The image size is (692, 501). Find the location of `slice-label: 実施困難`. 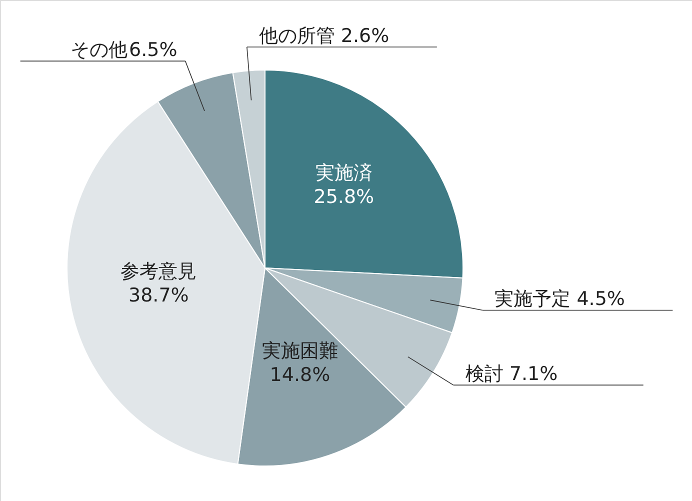

slice-label: 実施困難 is located at coordinates (300, 351).